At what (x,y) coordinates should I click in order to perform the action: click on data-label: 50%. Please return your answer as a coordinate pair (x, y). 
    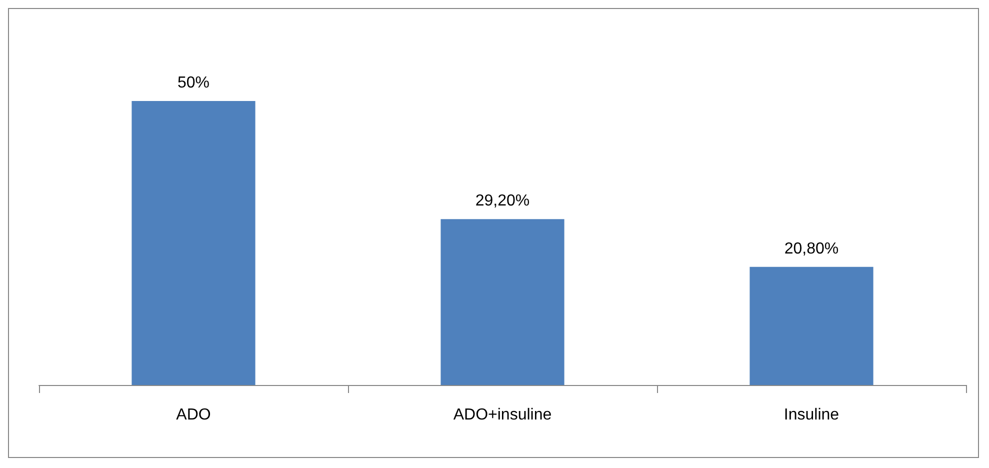
    Looking at the image, I should click on (193, 83).